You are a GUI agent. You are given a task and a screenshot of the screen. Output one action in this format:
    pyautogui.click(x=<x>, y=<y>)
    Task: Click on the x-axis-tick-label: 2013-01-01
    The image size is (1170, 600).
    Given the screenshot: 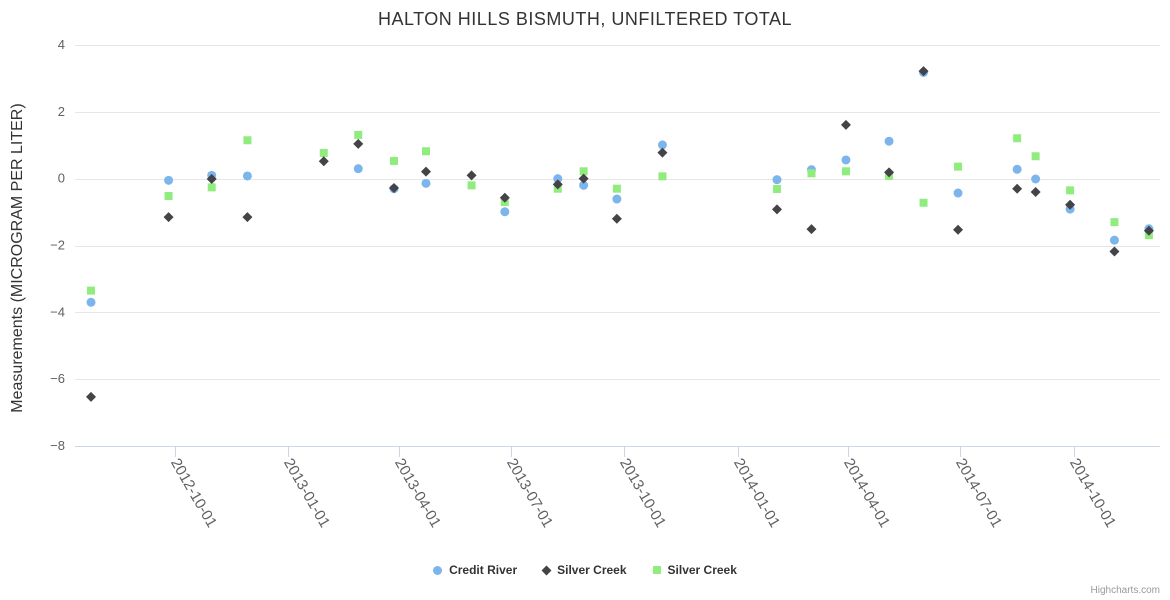 What is the action you would take?
    pyautogui.click(x=306, y=493)
    